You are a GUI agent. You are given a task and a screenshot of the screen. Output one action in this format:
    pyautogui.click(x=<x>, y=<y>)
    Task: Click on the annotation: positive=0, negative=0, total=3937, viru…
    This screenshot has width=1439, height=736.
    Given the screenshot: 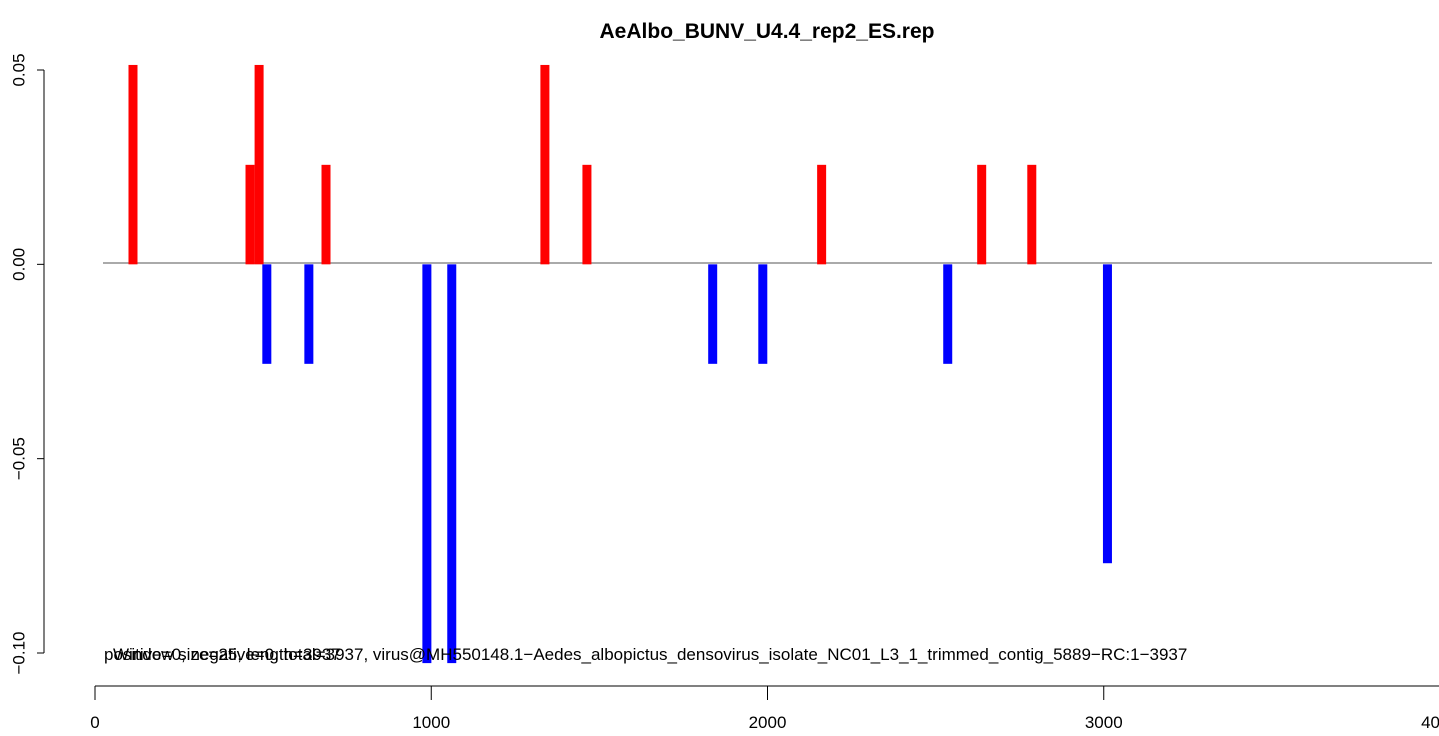 What is the action you would take?
    pyautogui.click(x=645, y=654)
    